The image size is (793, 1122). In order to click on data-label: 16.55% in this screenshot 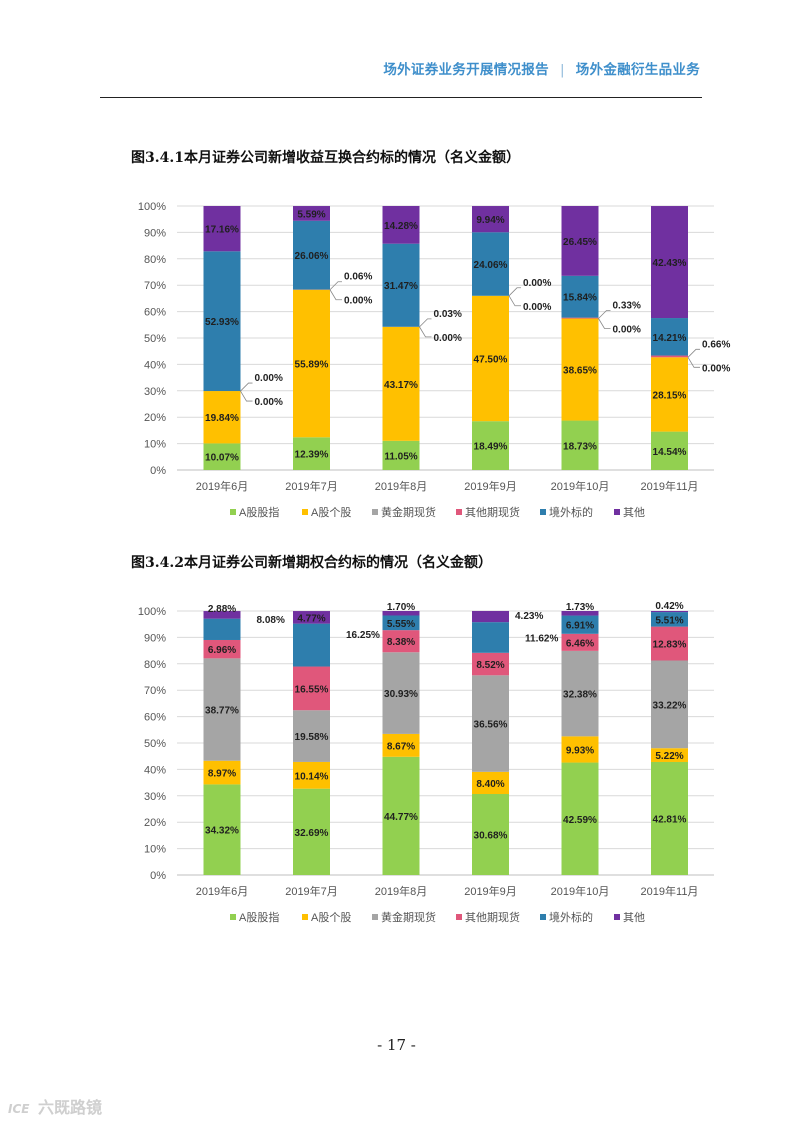, I will do `click(312, 689)`.